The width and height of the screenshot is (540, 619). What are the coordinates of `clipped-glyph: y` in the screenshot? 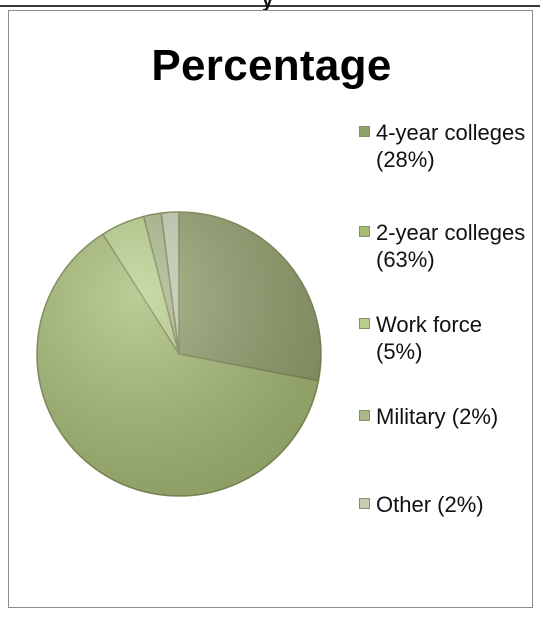 It's located at (268, 6).